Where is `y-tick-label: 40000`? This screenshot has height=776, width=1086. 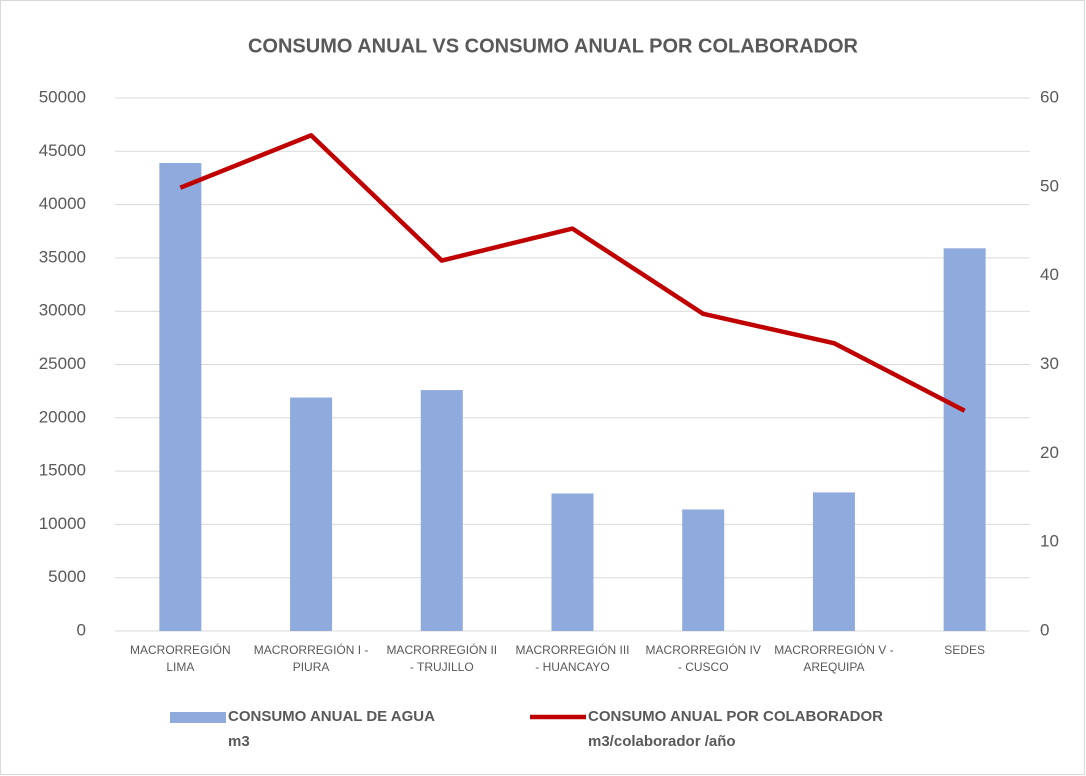
y-tick-label: 40000 is located at coordinates (62, 203).